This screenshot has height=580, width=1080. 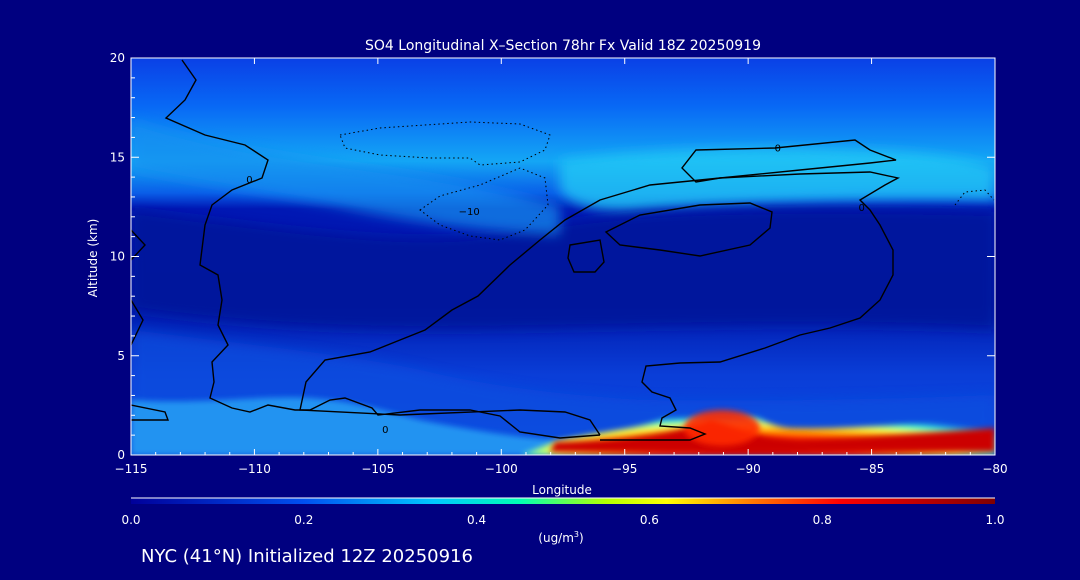 I want to click on colorbar-units-suffix: ), so click(x=581, y=538).